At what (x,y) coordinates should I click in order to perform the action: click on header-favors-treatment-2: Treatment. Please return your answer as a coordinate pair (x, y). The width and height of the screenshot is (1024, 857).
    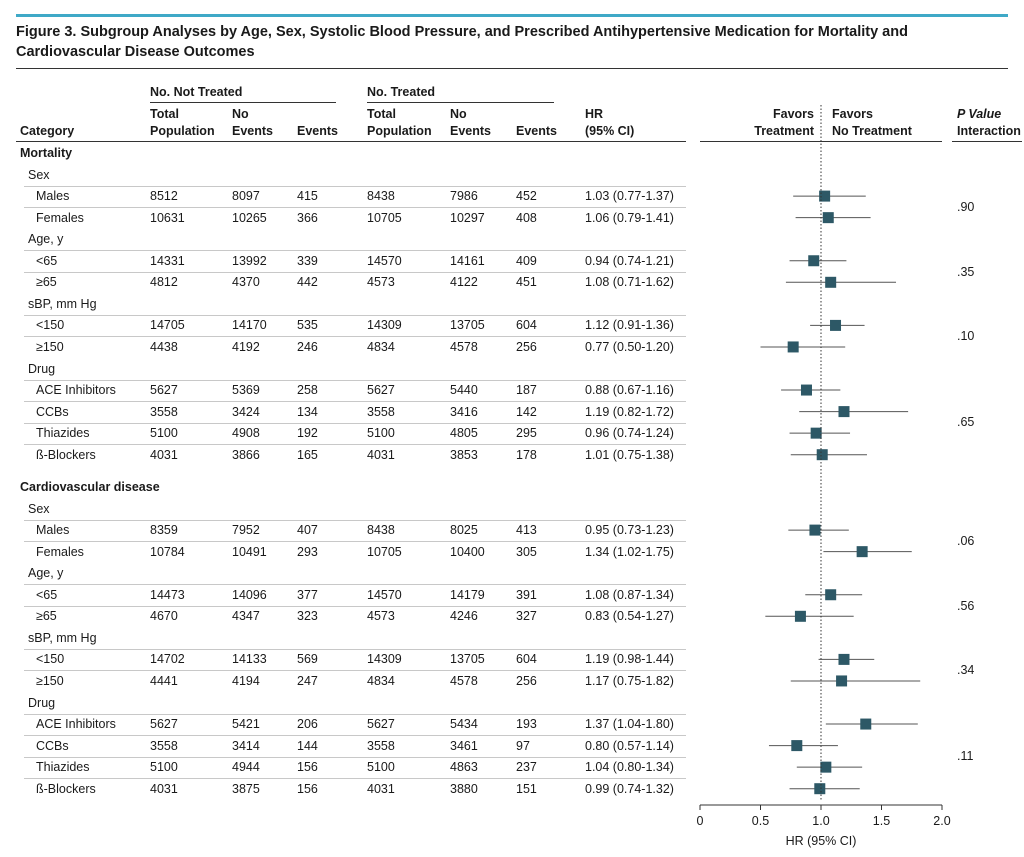
    Looking at the image, I should click on (784, 131).